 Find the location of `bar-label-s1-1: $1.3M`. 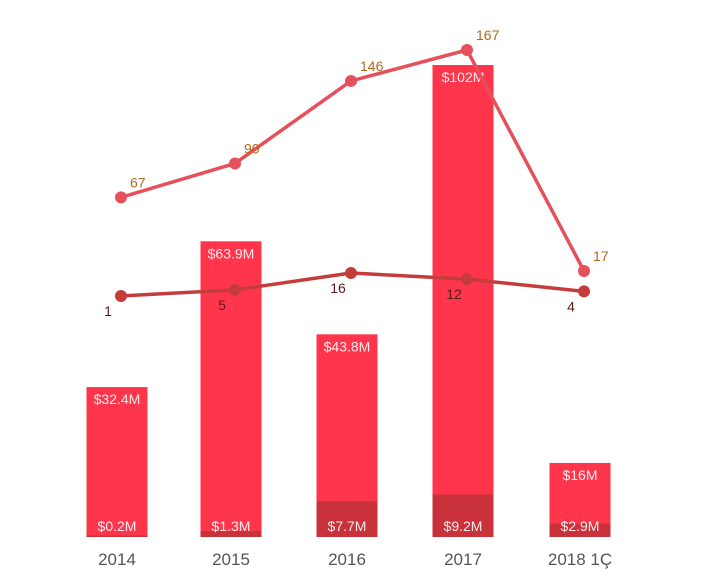

bar-label-s1-1: $1.3M is located at coordinates (231, 526).